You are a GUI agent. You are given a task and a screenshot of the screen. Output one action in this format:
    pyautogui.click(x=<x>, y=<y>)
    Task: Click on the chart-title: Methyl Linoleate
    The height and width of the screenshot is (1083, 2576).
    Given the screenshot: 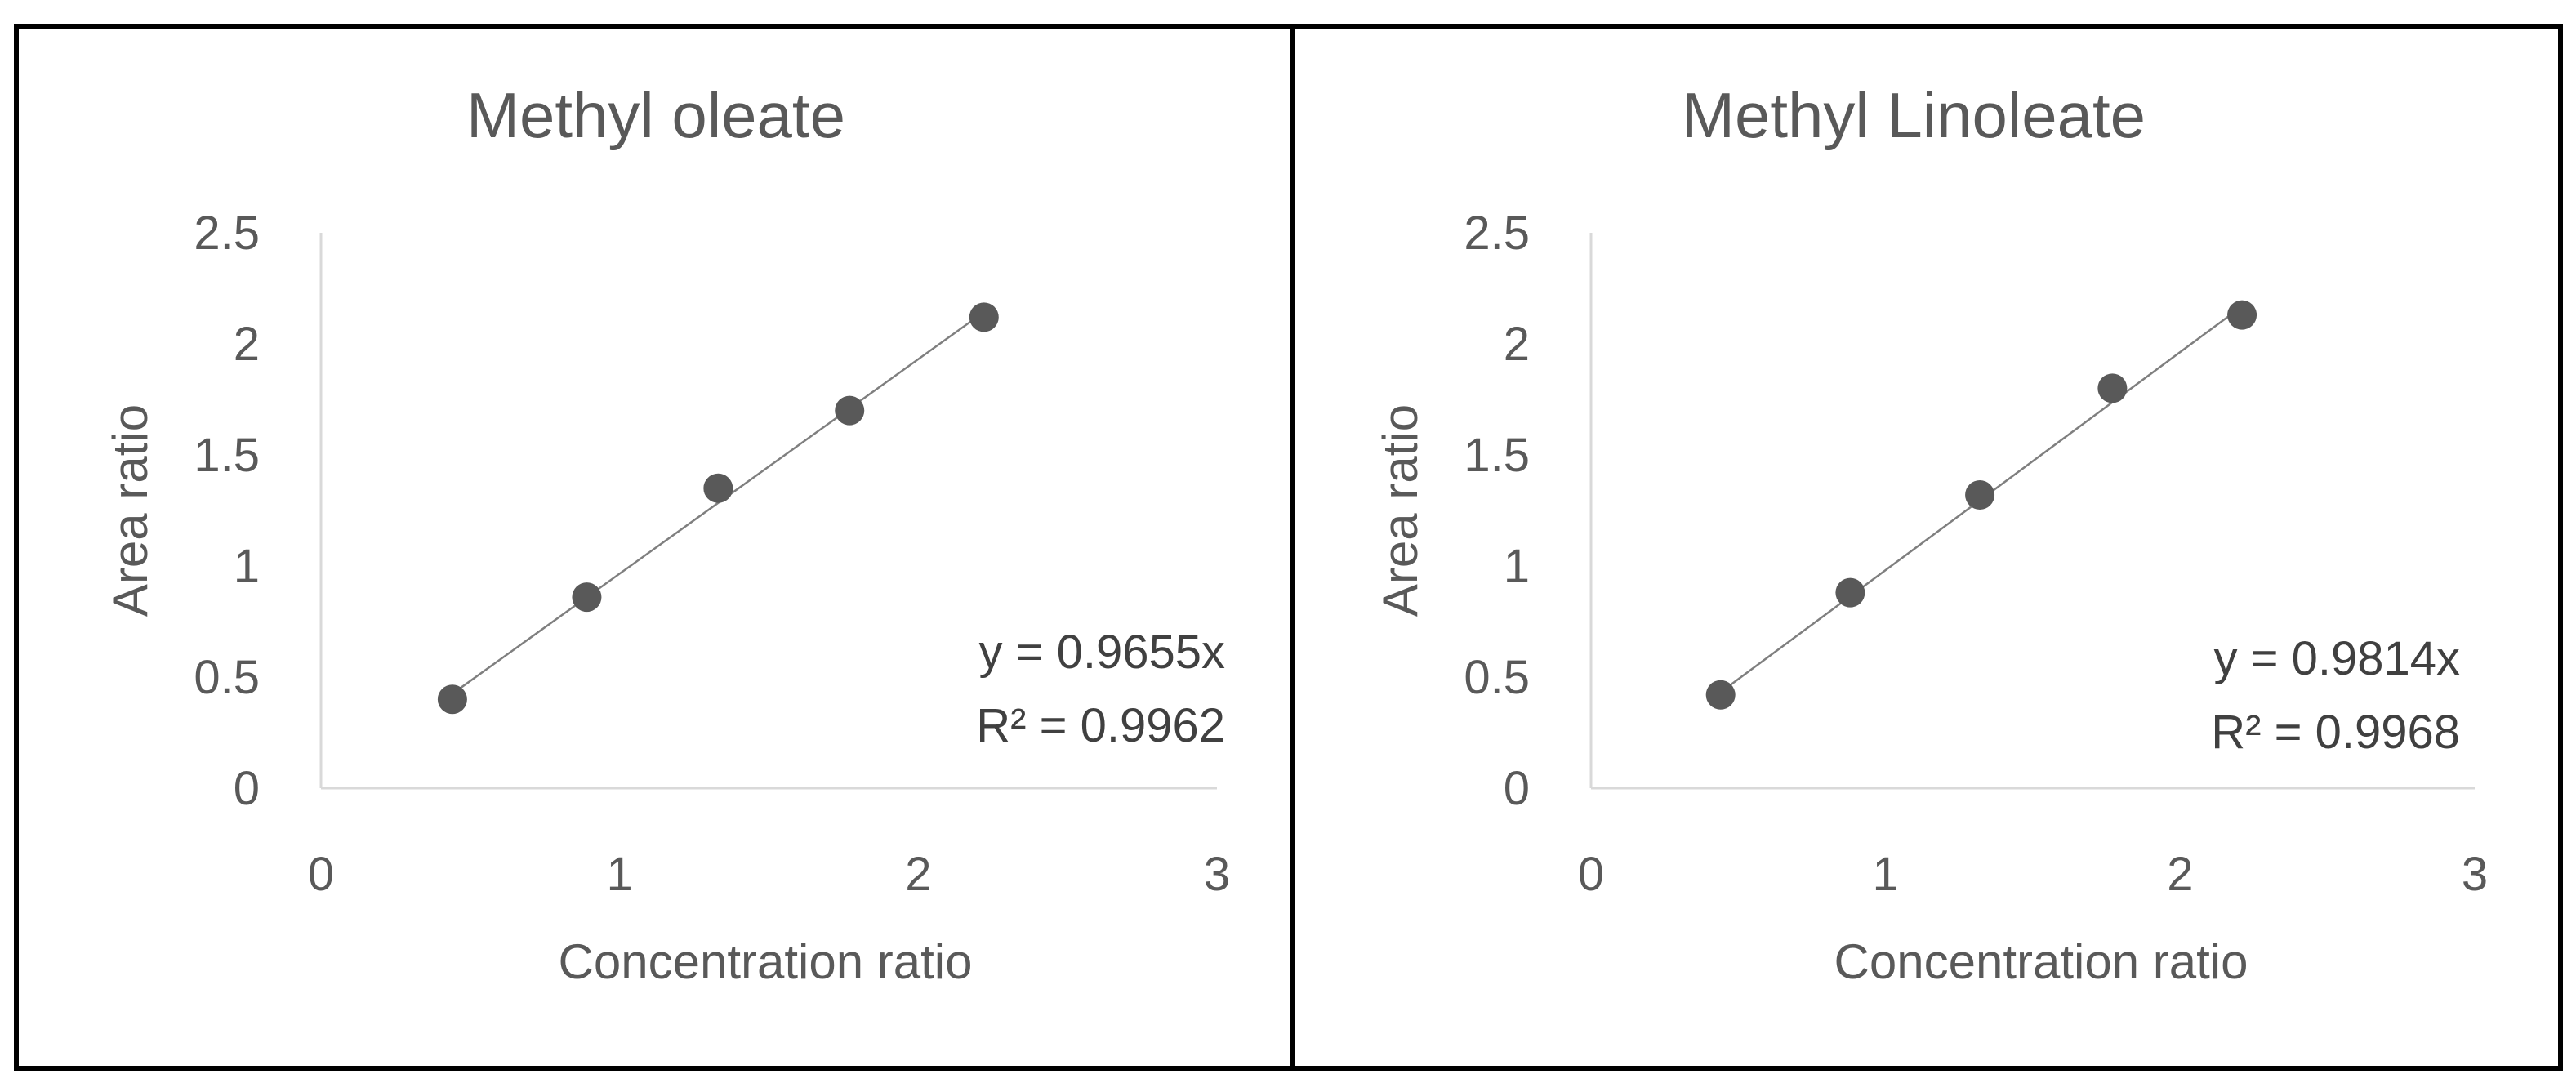 What is the action you would take?
    pyautogui.click(x=1914, y=115)
    